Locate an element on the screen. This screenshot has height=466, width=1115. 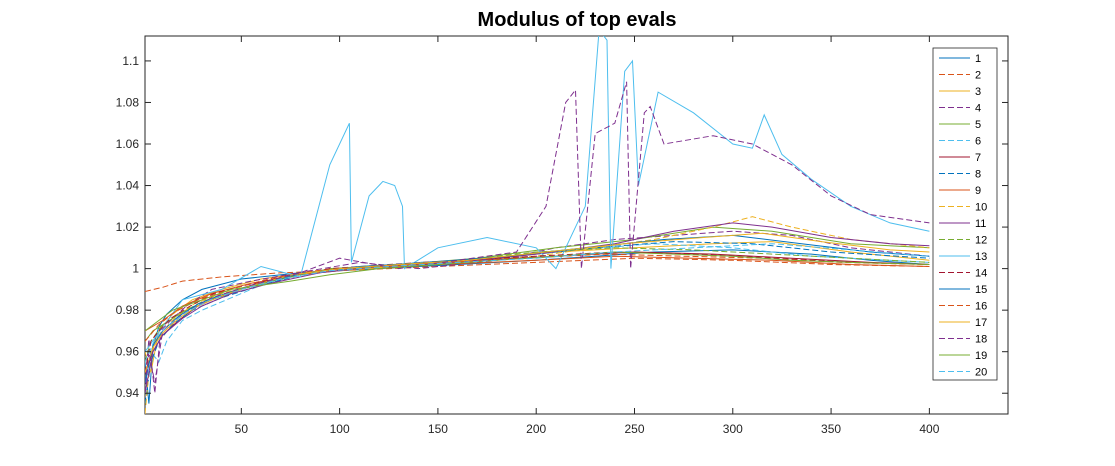
y-tick-label: 0.94 is located at coordinates (128, 393).